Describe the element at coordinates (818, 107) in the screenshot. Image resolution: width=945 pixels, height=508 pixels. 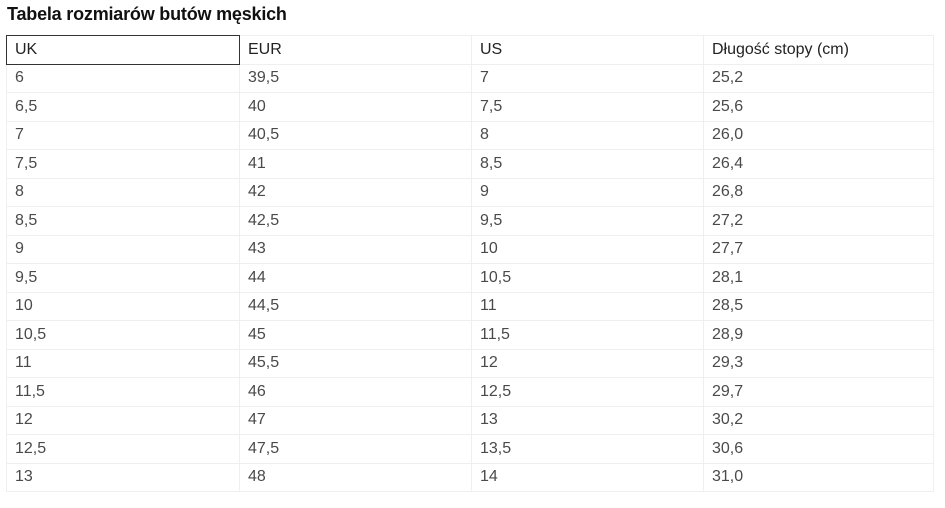
I see `cell-foot-length: 25,6` at that location.